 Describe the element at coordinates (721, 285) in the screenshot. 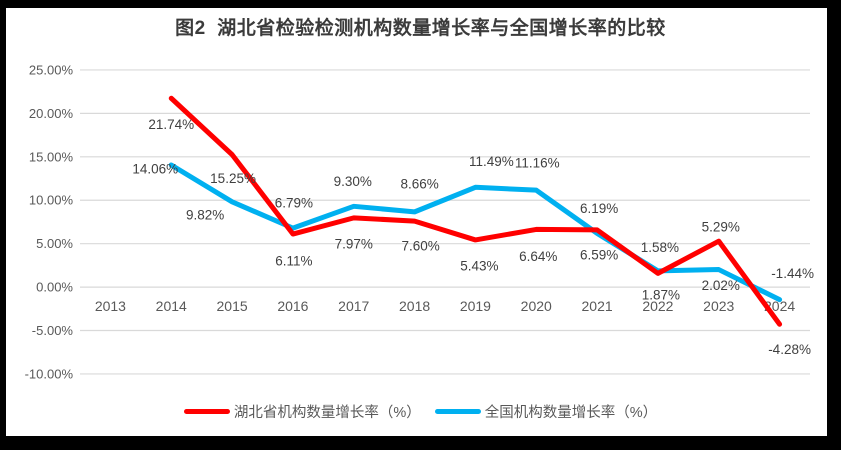

I see `data-label: 2.02%` at that location.